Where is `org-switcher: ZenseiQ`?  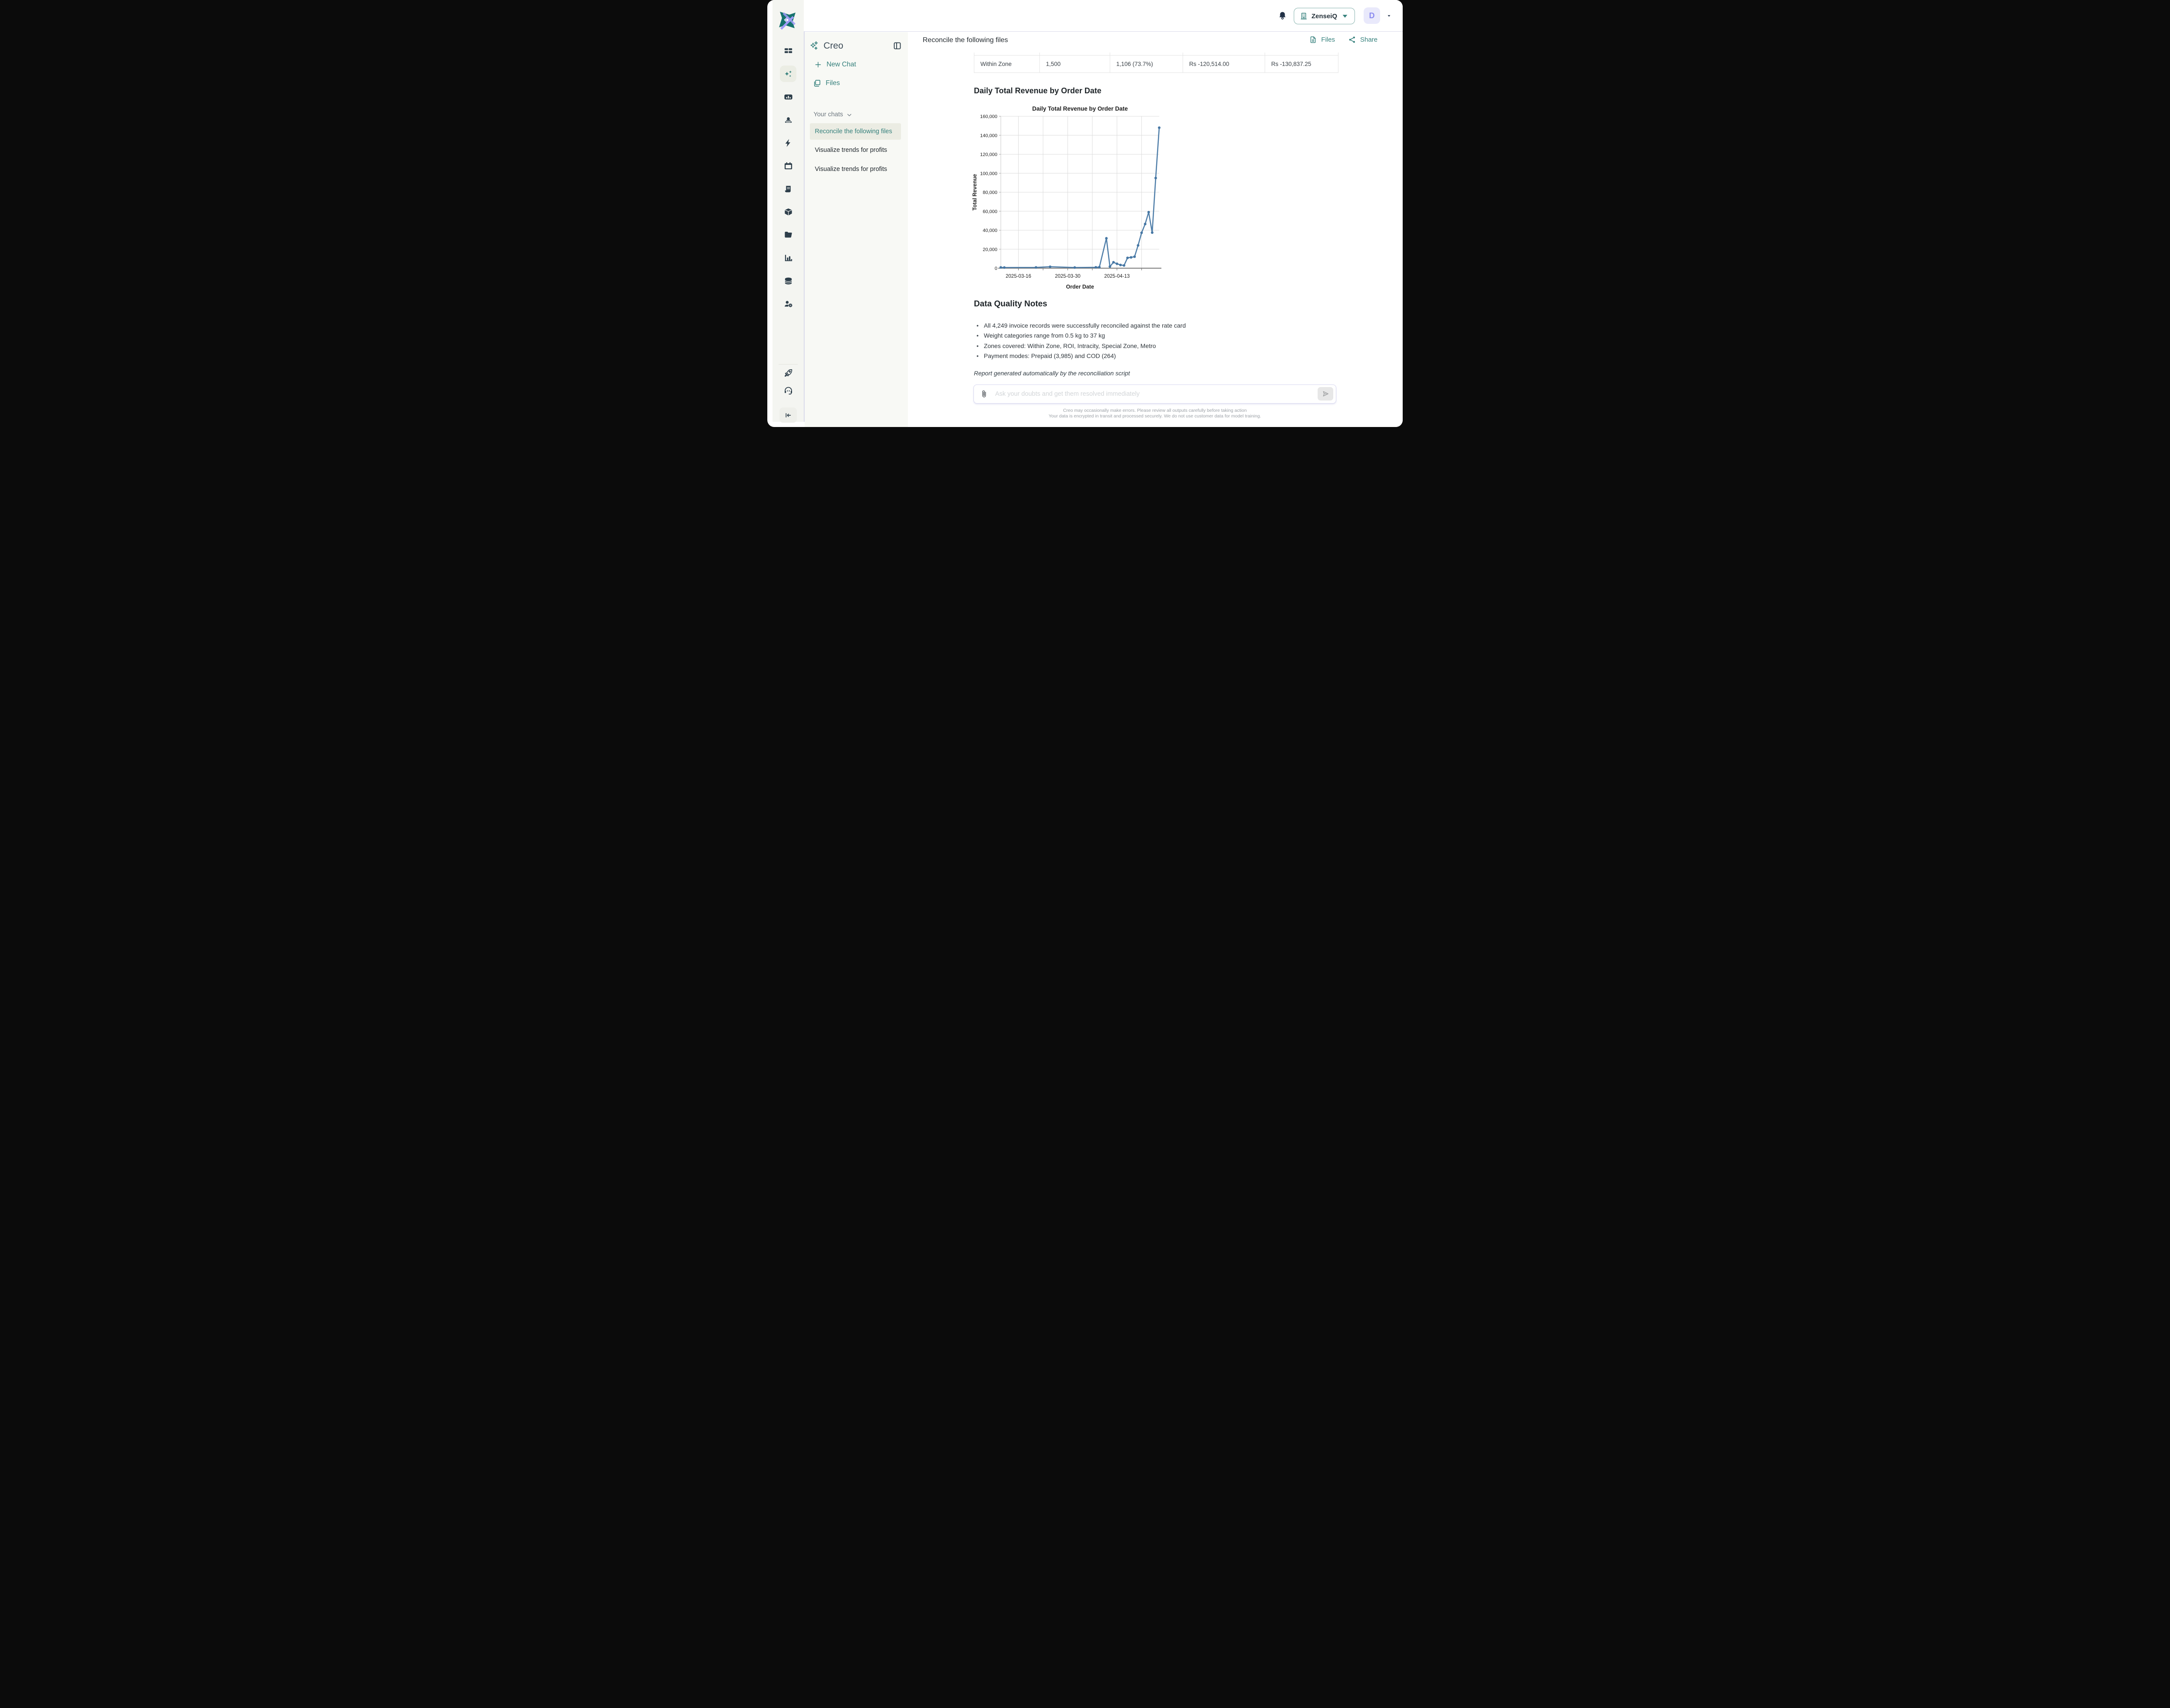 org-switcher: ZenseiQ is located at coordinates (1324, 16).